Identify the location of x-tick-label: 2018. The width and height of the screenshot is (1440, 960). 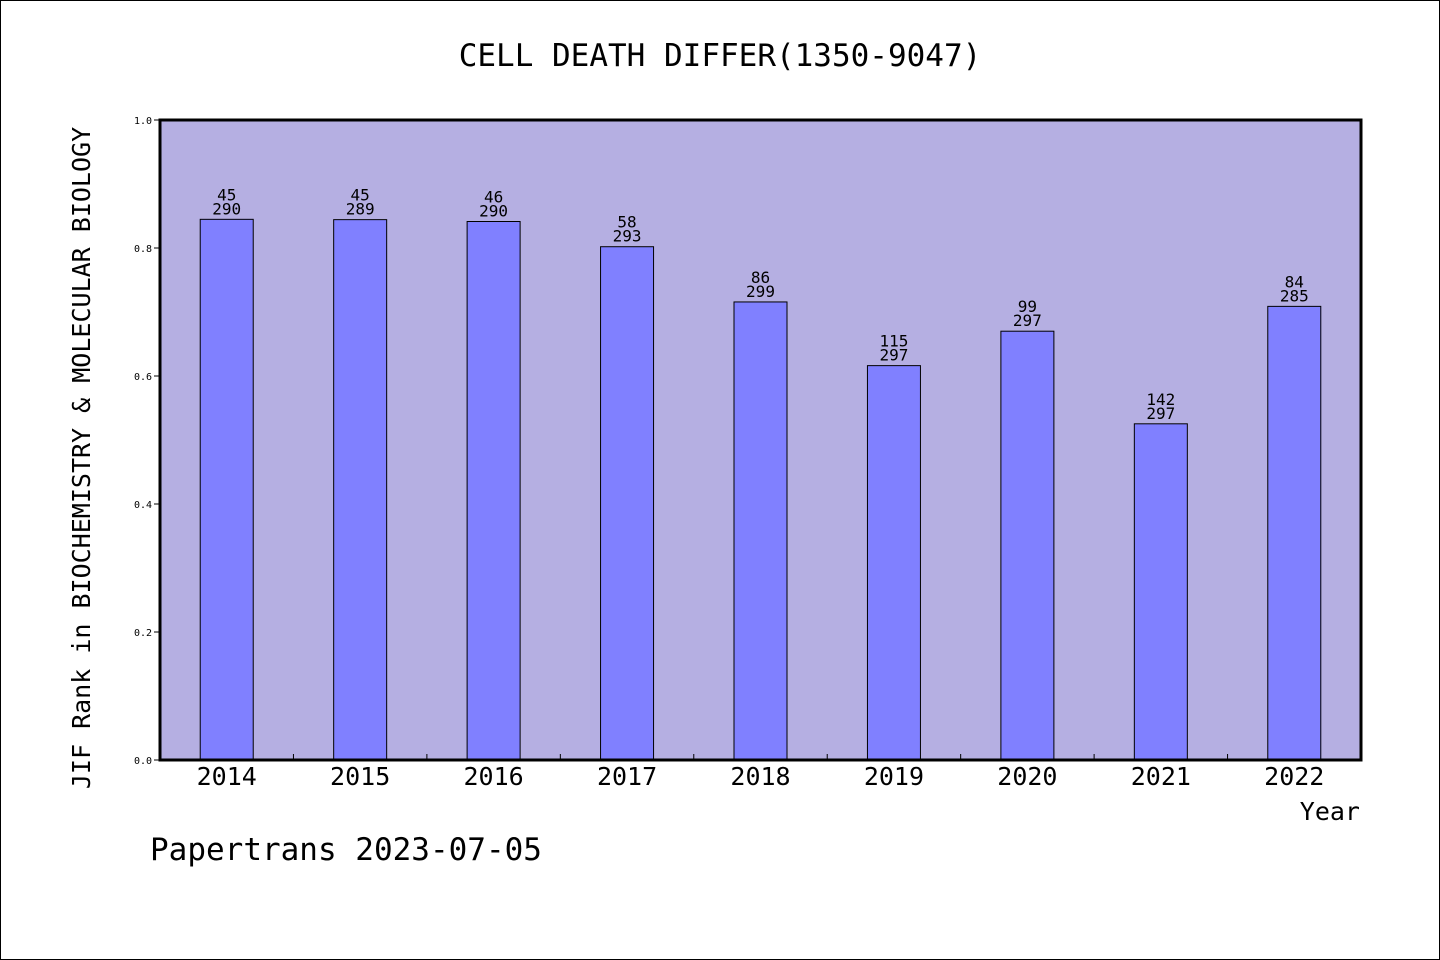
(760, 776).